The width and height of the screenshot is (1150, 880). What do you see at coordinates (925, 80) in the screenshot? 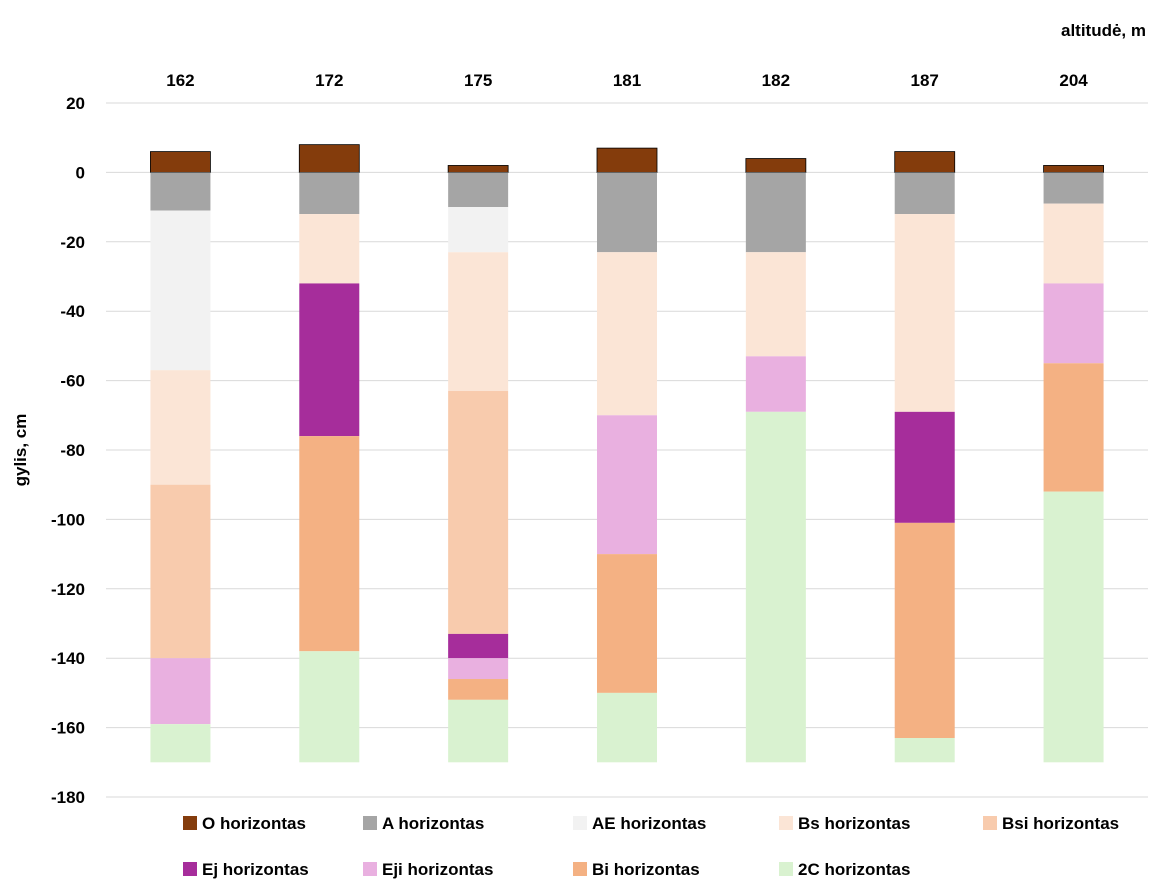
I see `category-label: 187` at bounding box center [925, 80].